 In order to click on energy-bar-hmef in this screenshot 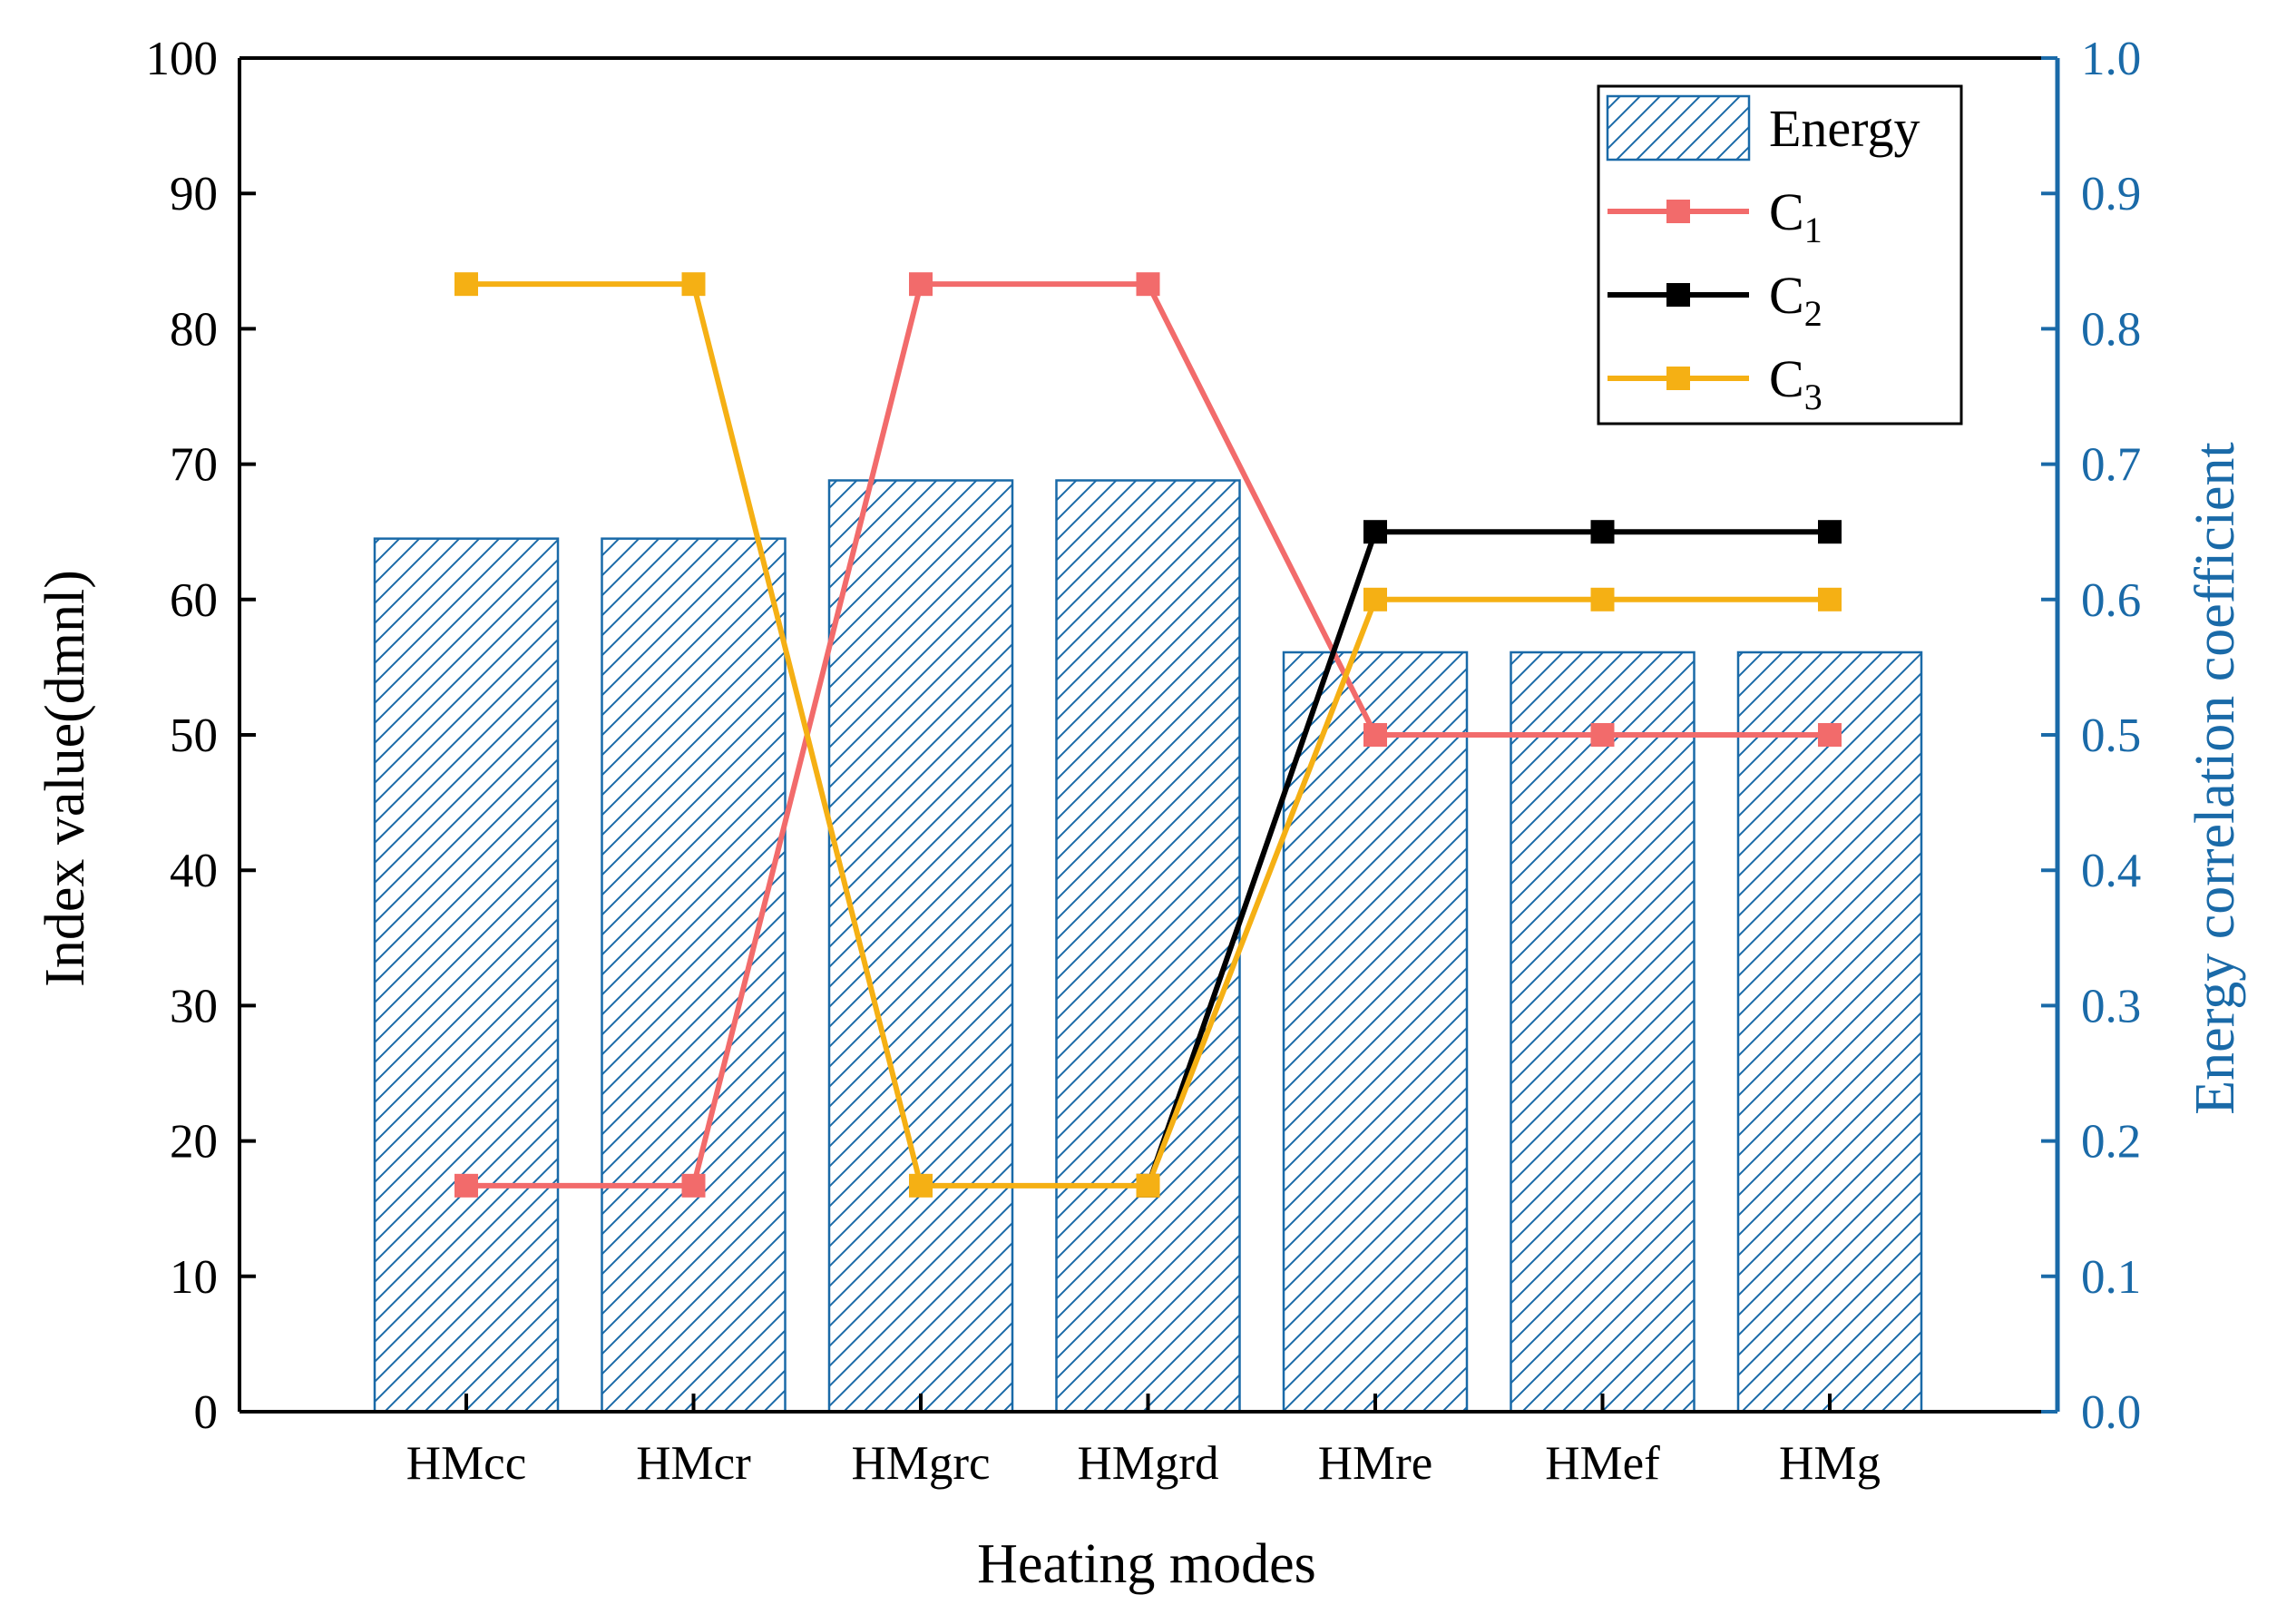, I will do `click(1603, 1032)`.